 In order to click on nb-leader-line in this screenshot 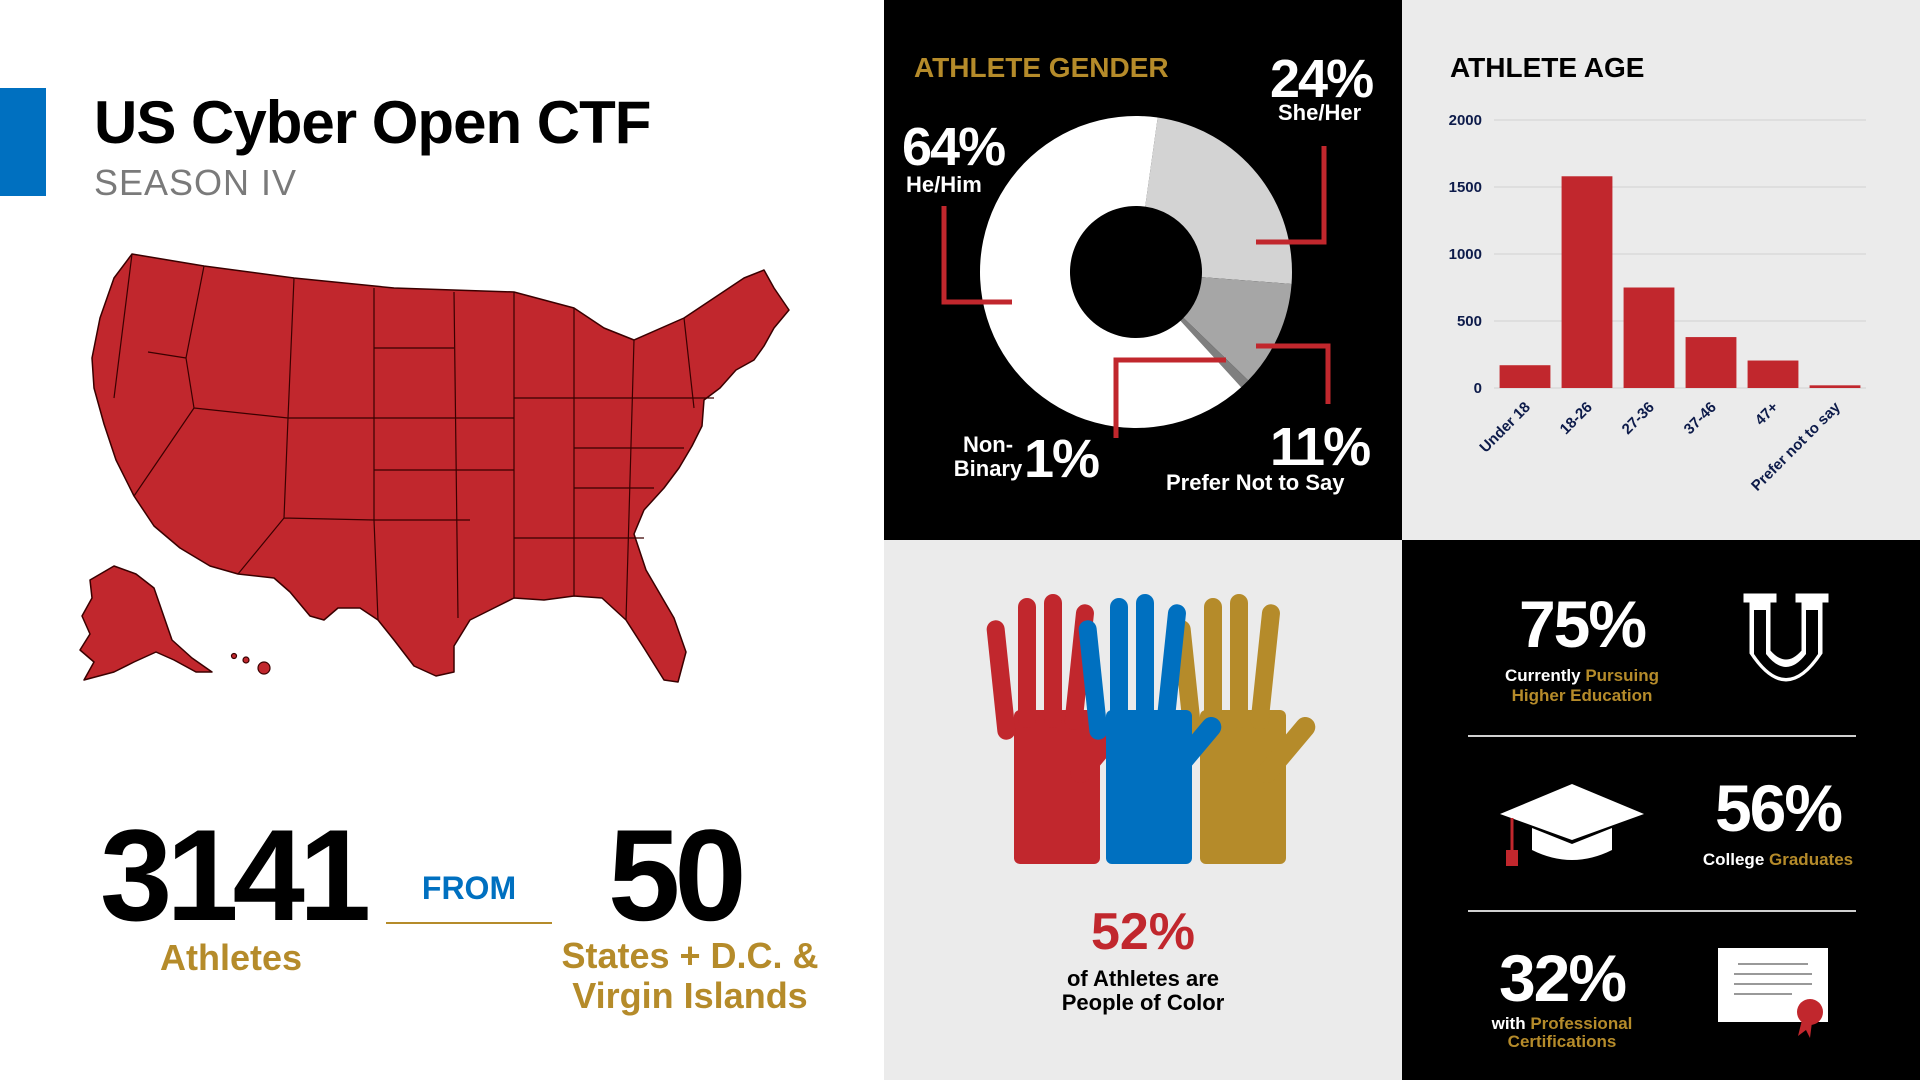, I will do `click(1169, 397)`.